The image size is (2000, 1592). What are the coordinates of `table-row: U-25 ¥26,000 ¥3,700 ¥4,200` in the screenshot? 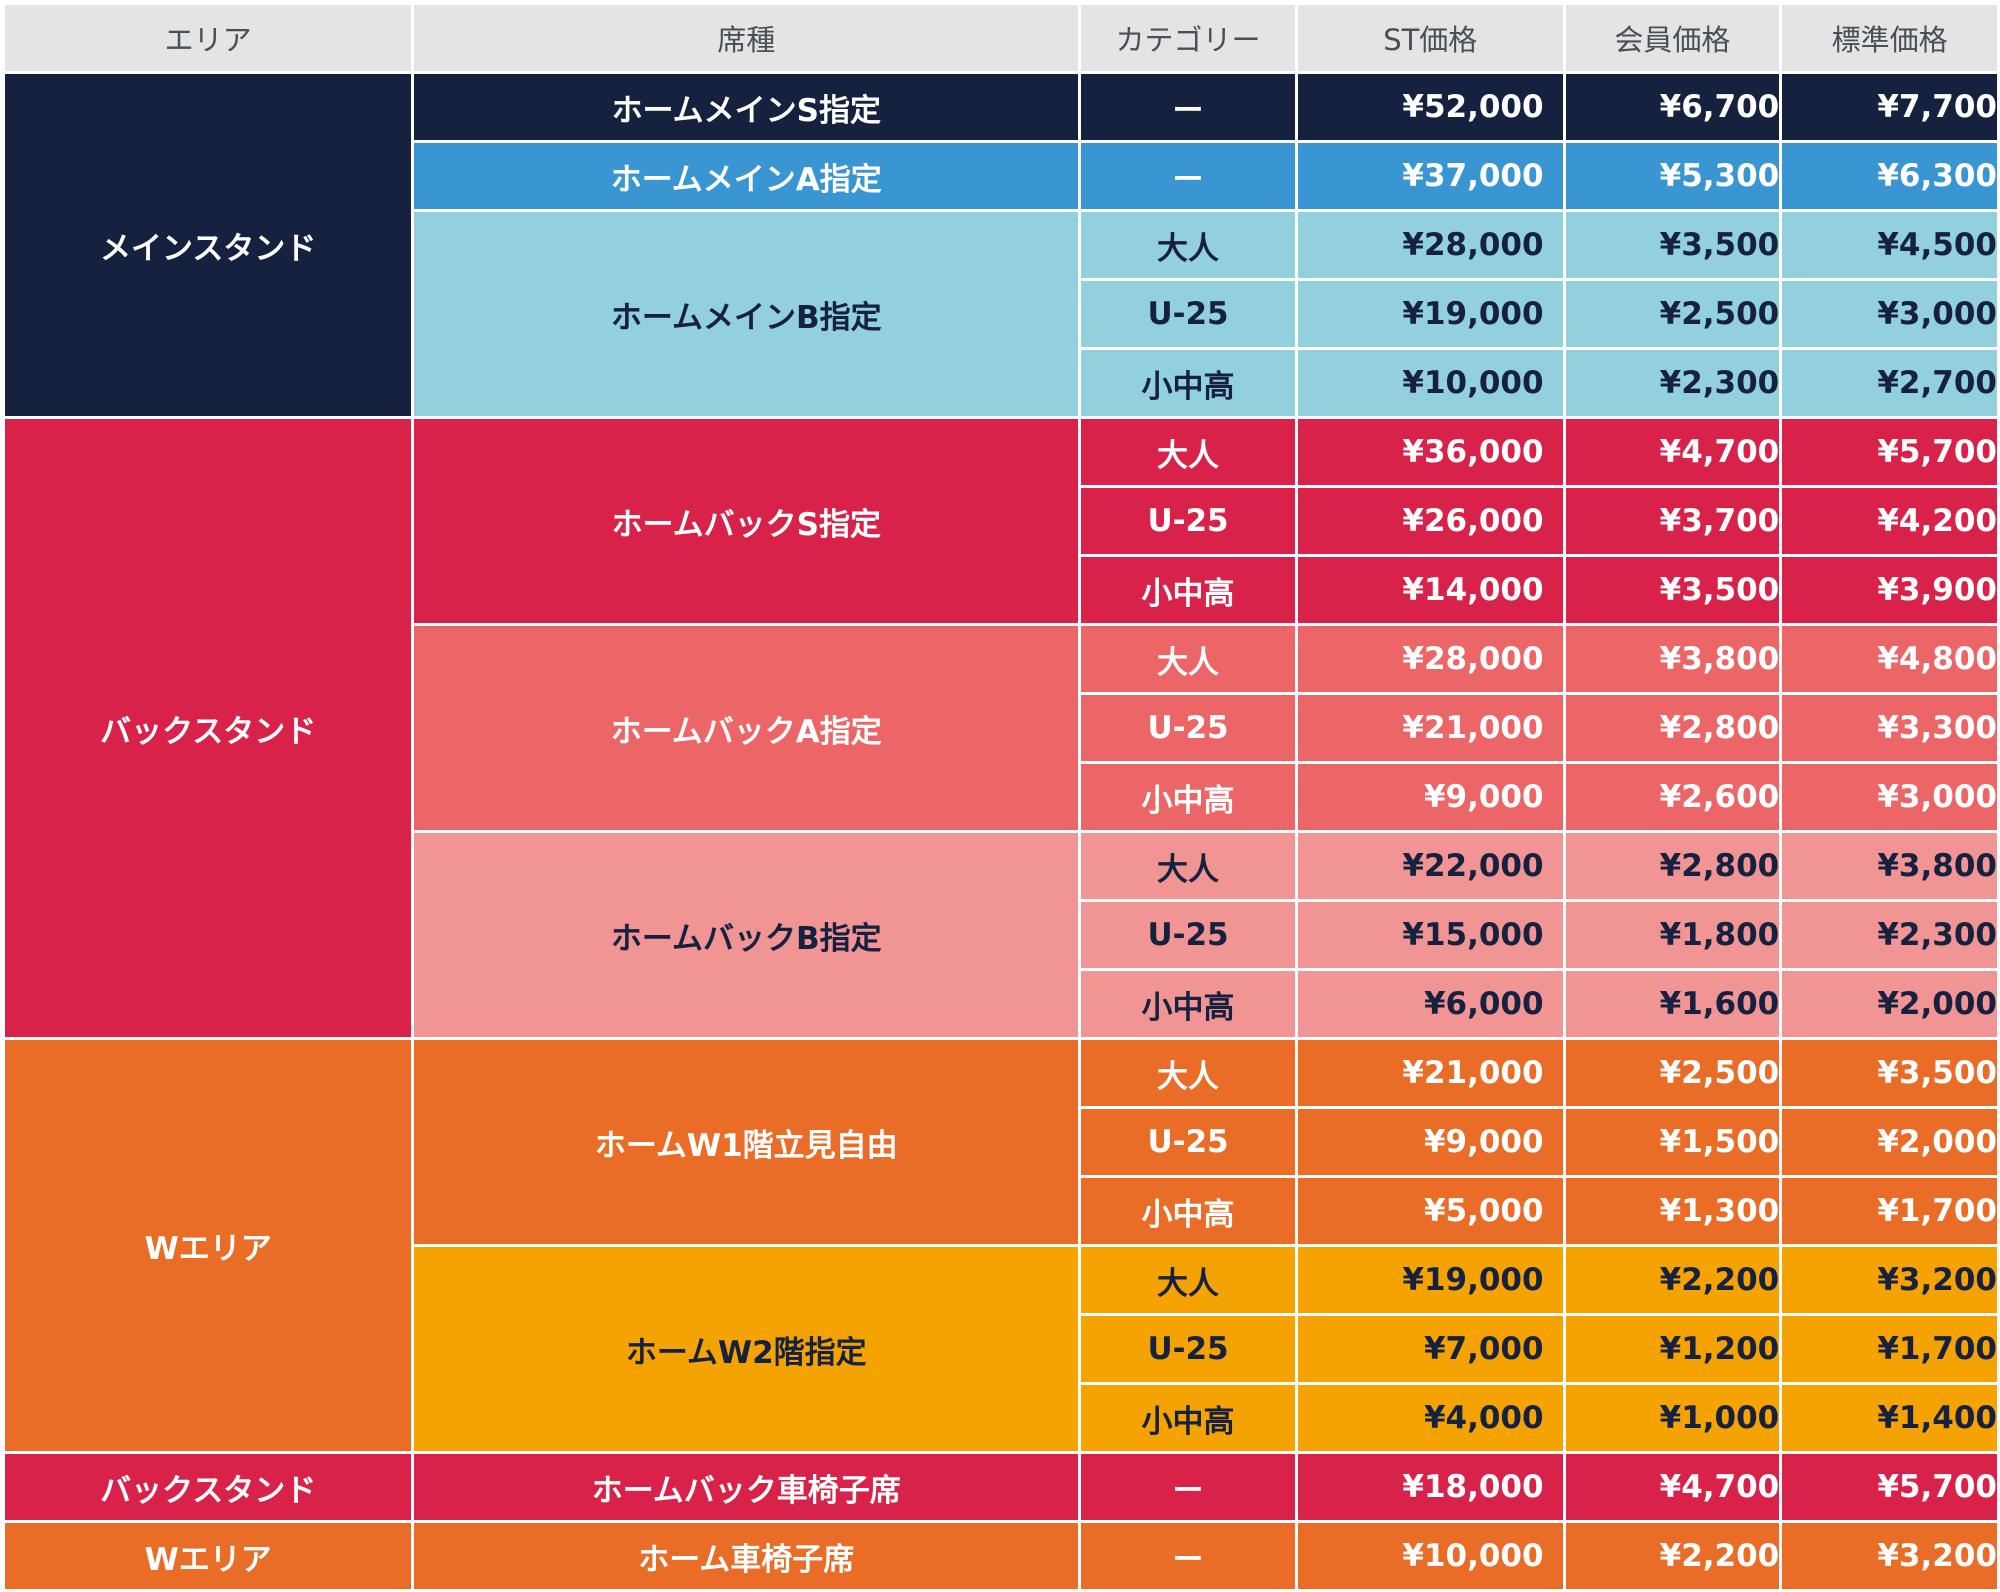 It's located at (1001, 521).